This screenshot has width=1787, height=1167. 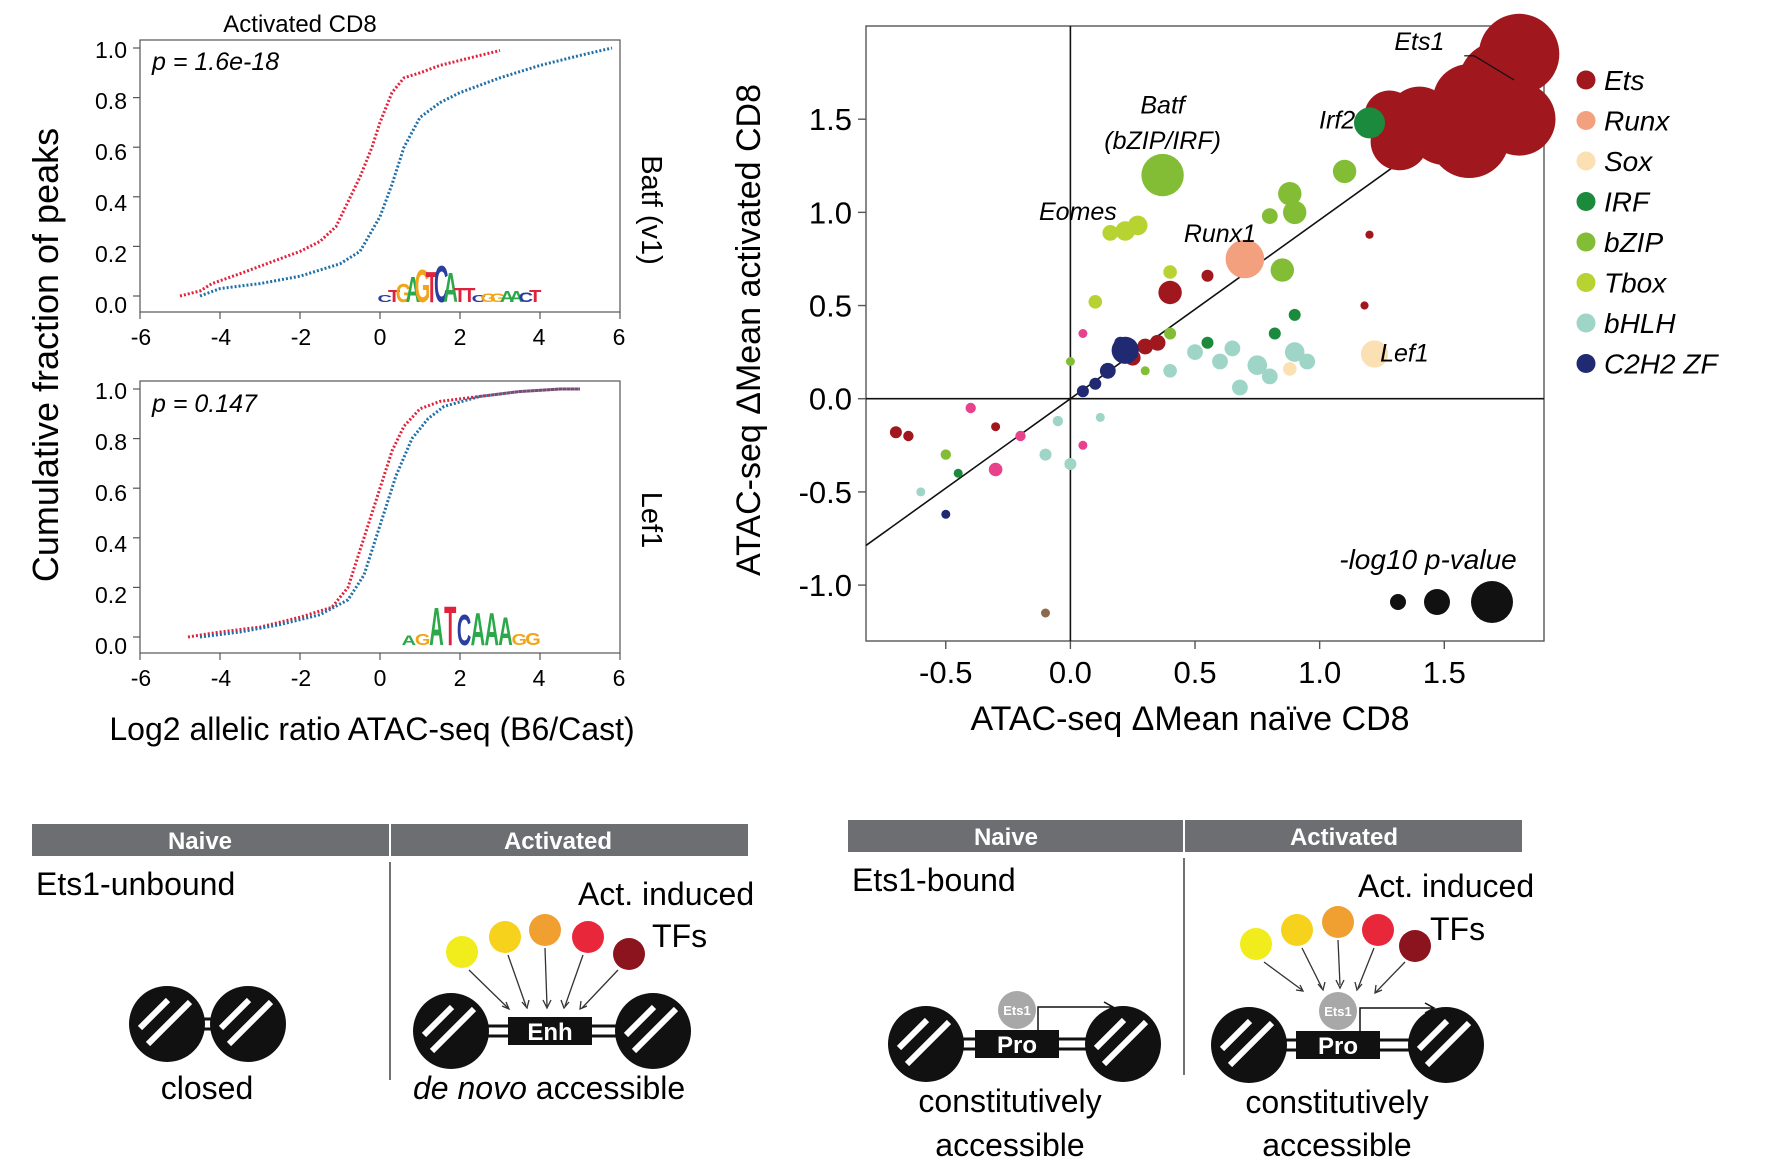 I want to click on x-tick-label: 0, so click(x=380, y=337).